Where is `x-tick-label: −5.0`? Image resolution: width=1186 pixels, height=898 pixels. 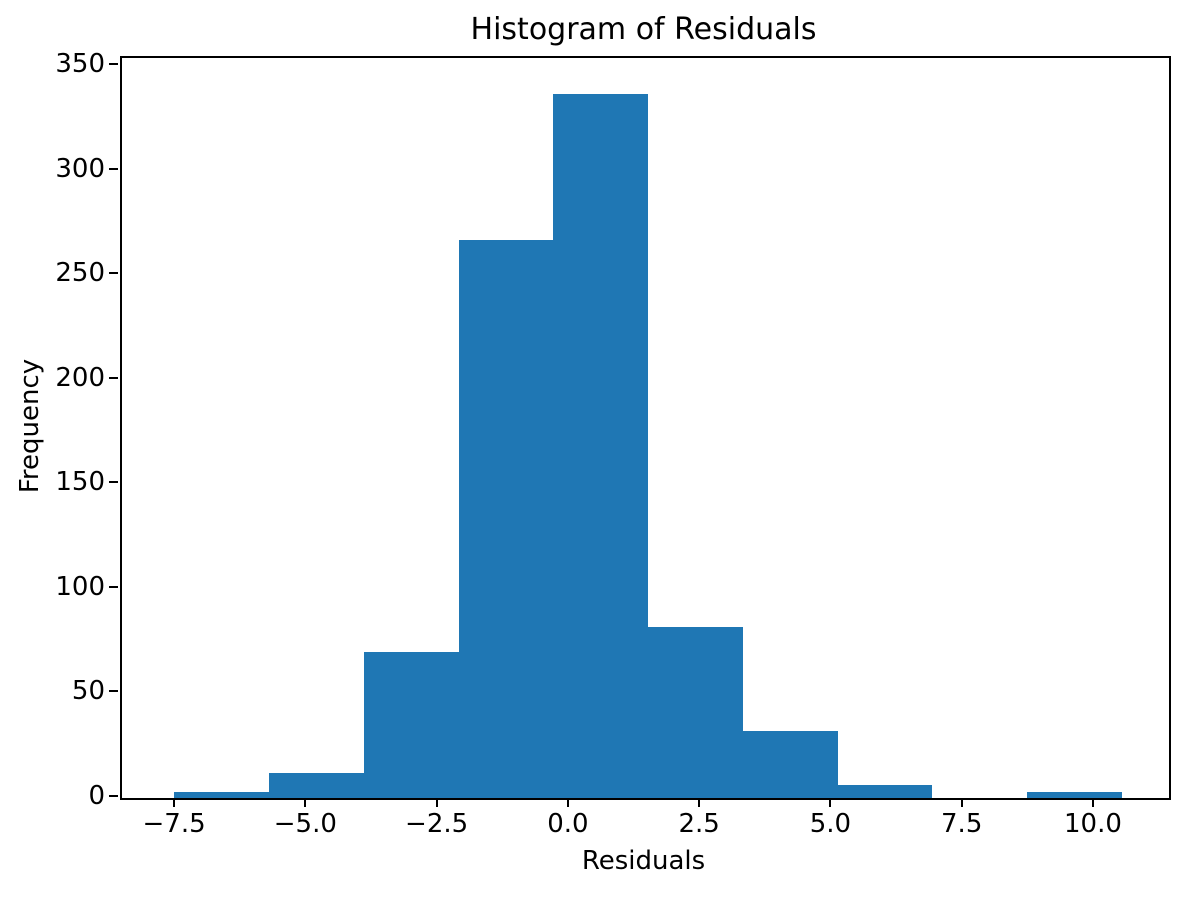
x-tick-label: −5.0 is located at coordinates (305, 824).